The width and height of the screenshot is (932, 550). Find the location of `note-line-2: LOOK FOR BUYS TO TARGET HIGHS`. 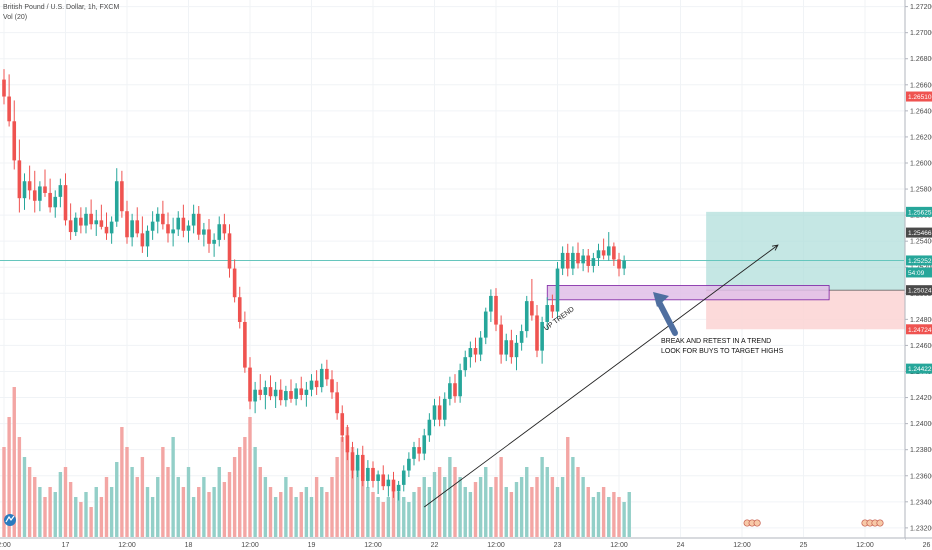

note-line-2: LOOK FOR BUYS TO TARGET HIGHS is located at coordinates (722, 351).